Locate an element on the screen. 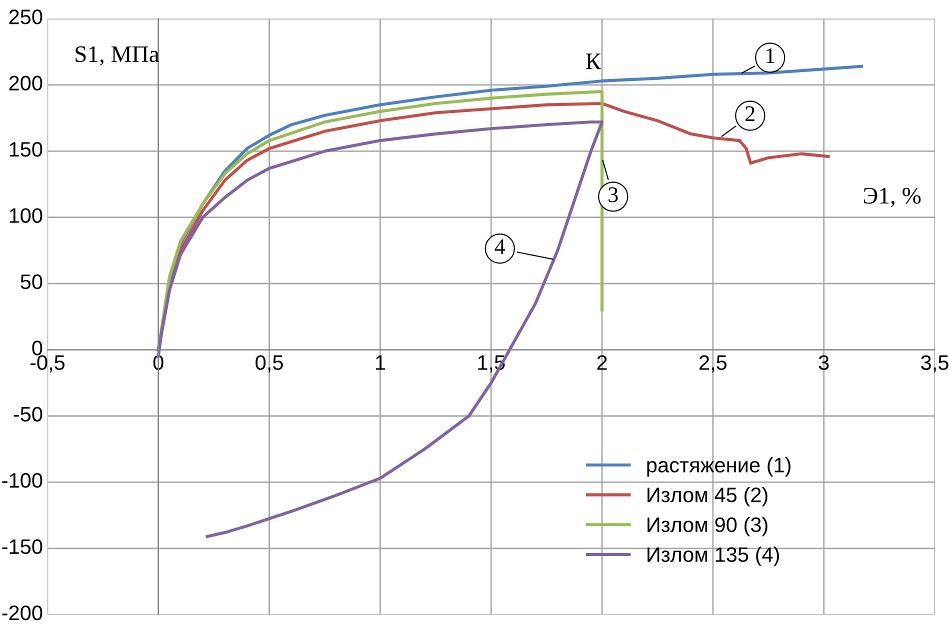 Image resolution: width=949 pixels, height=624 pixels. annotation: 3 is located at coordinates (613, 194).